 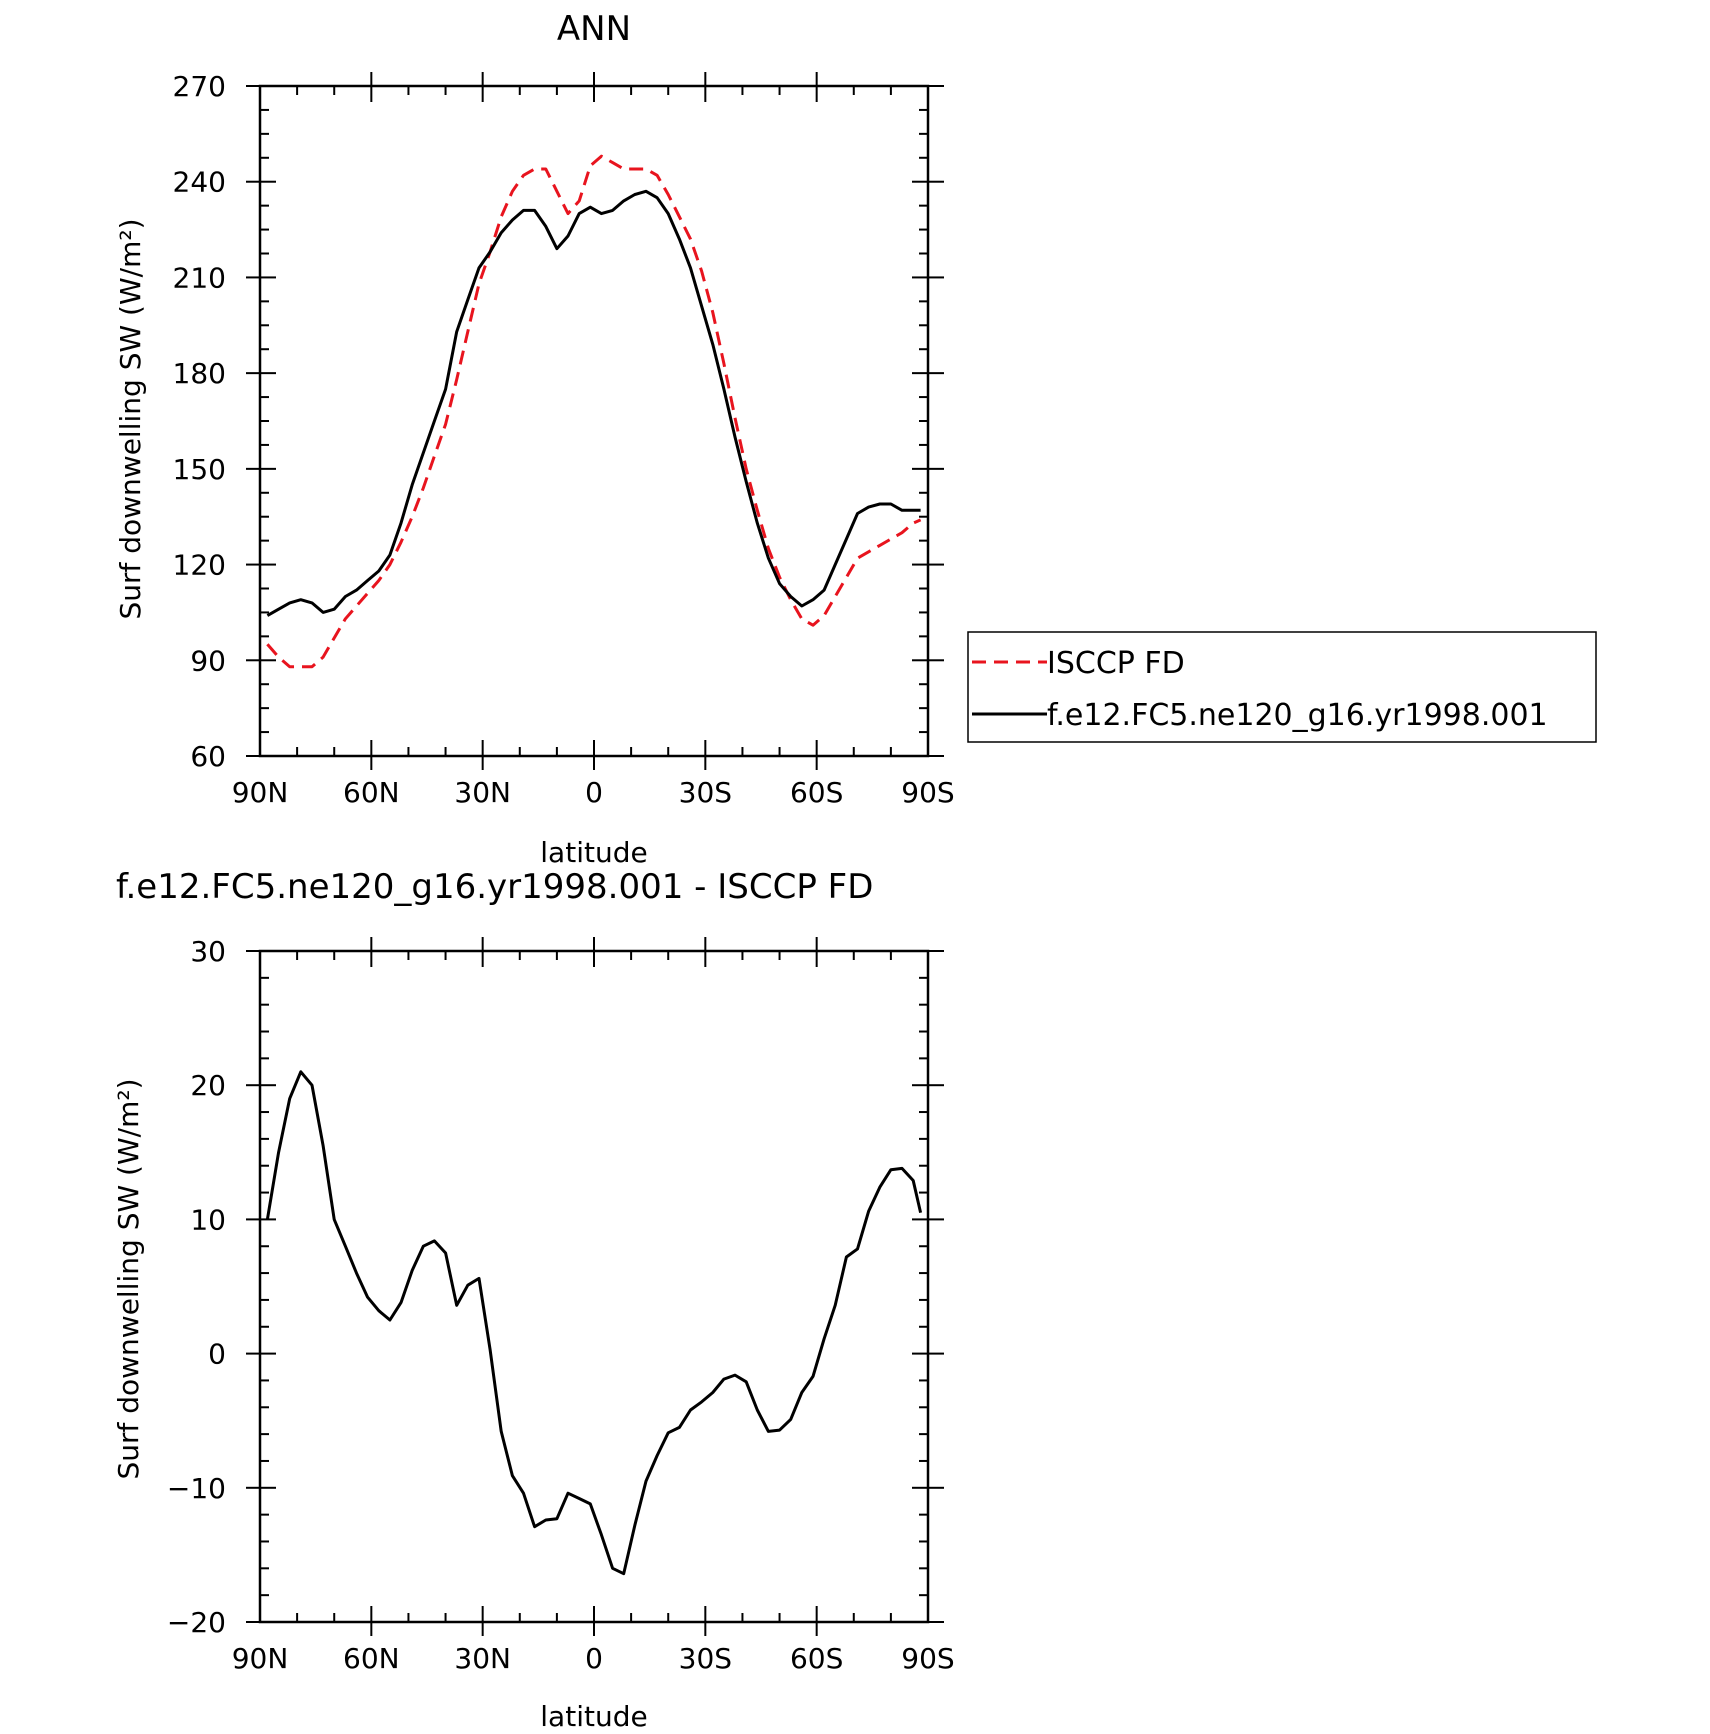 I want to click on y-tick-label: 0, so click(x=217, y=1354).